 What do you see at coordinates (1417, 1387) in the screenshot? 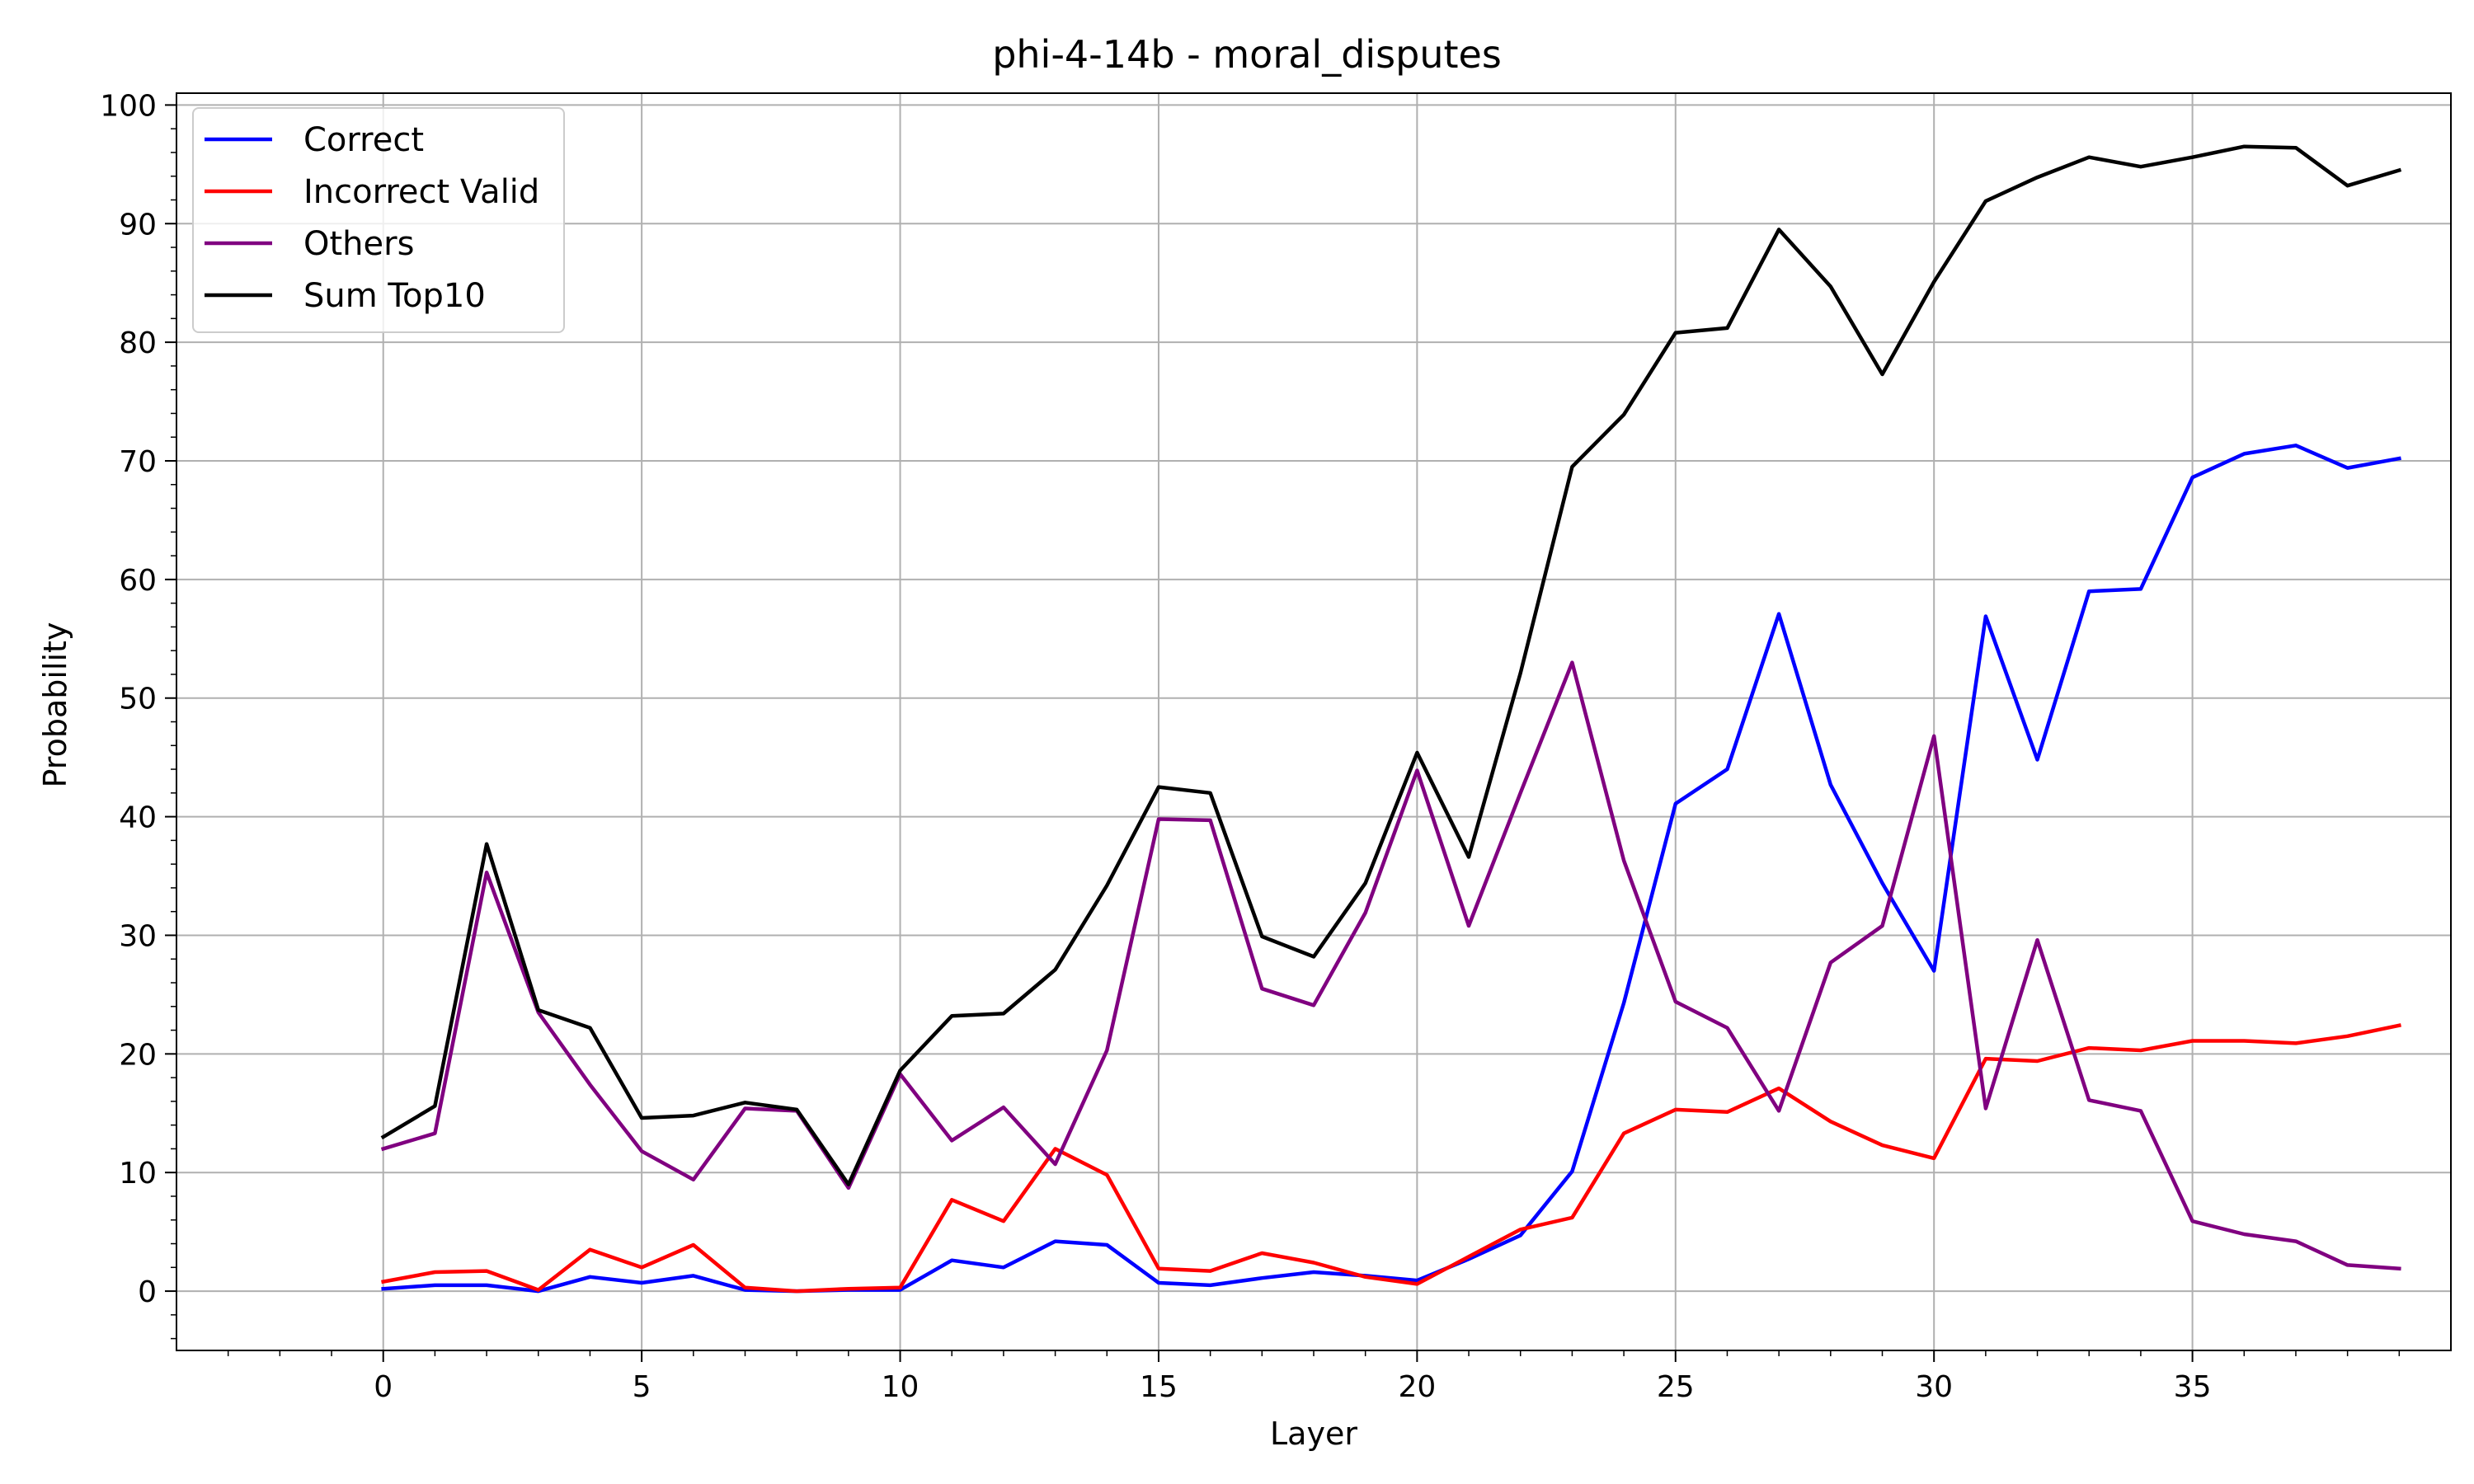
I see `x-tick-label: 20` at bounding box center [1417, 1387].